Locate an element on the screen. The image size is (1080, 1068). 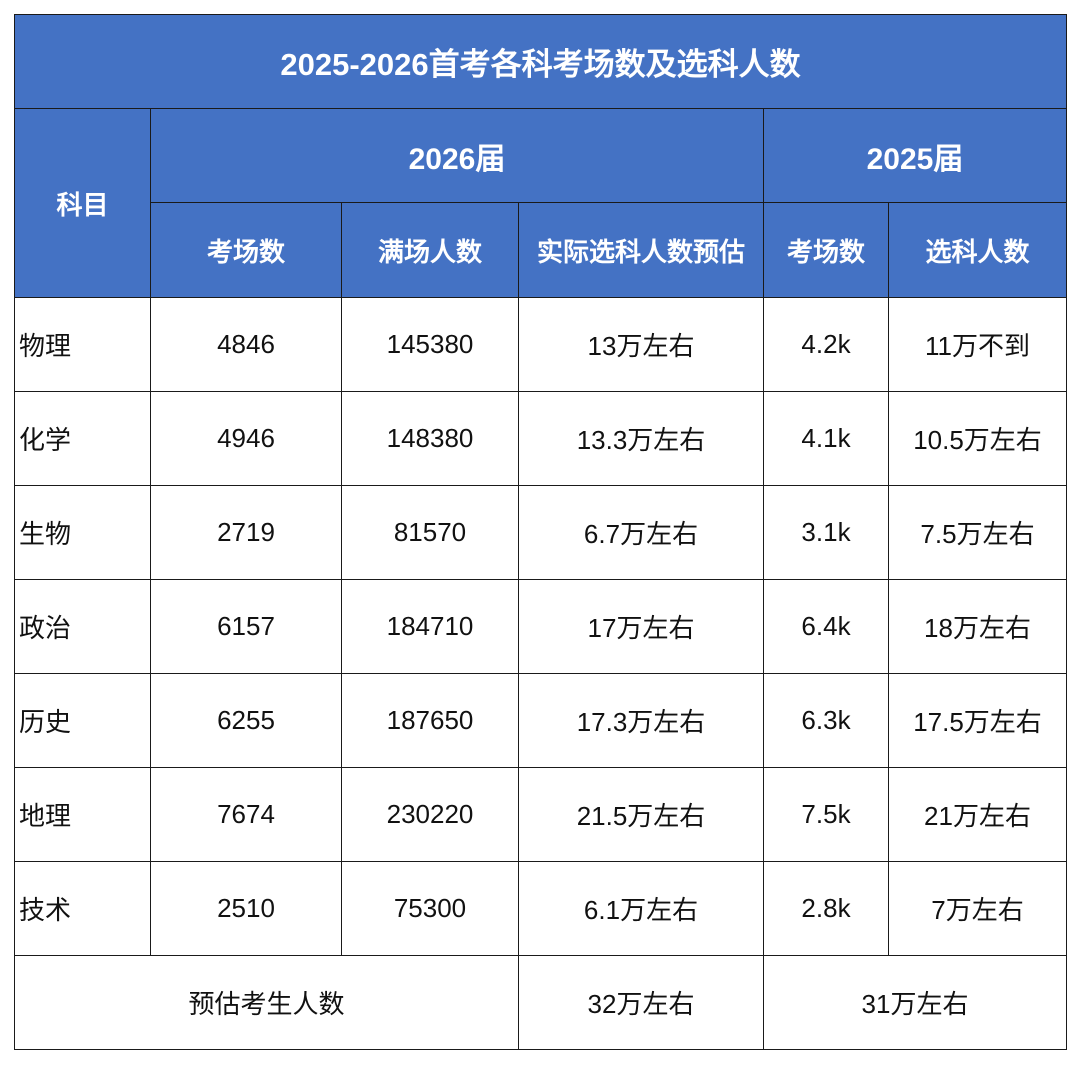
table-cell: 187650 is located at coordinates (430, 720).